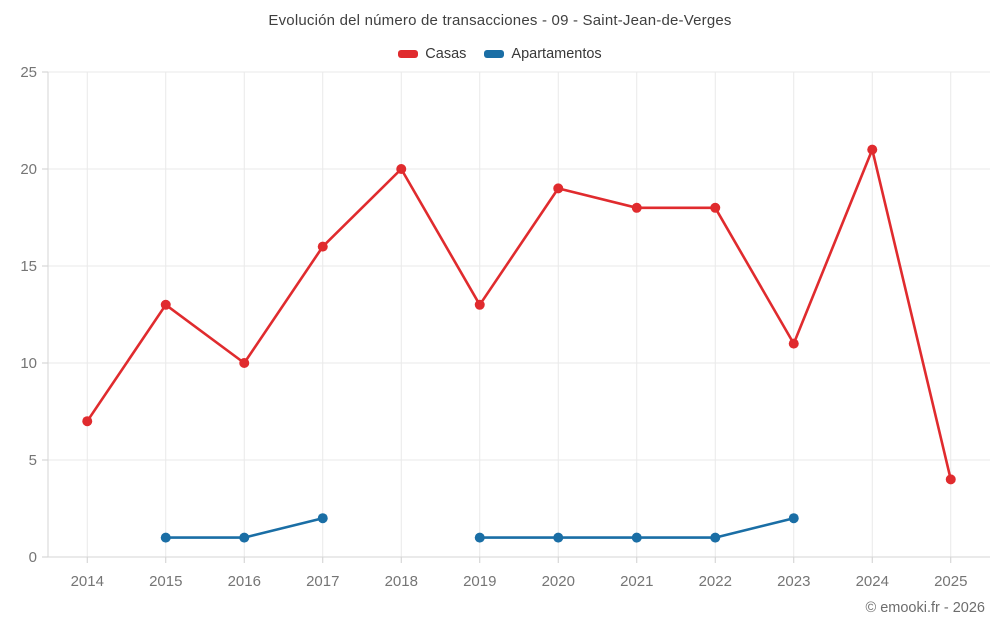 This screenshot has height=625, width=1000. Describe the element at coordinates (28, 72) in the screenshot. I see `y-tick-label: 25` at that location.